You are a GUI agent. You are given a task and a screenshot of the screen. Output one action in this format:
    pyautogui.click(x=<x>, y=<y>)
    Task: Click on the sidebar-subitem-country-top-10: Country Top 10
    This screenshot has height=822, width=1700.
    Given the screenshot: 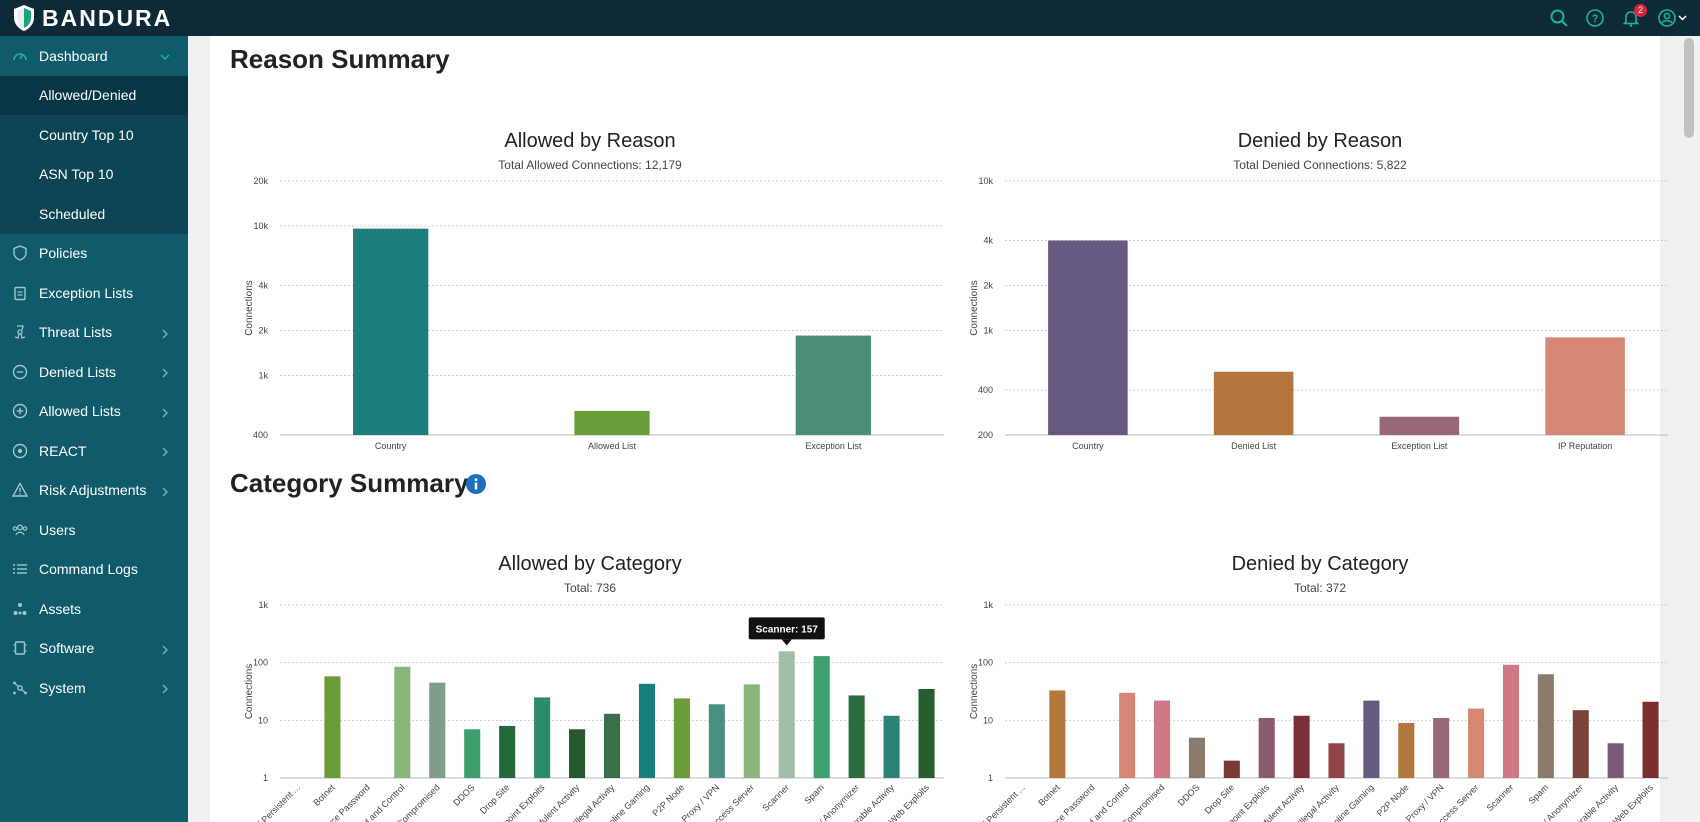 What is the action you would take?
    pyautogui.click(x=94, y=135)
    